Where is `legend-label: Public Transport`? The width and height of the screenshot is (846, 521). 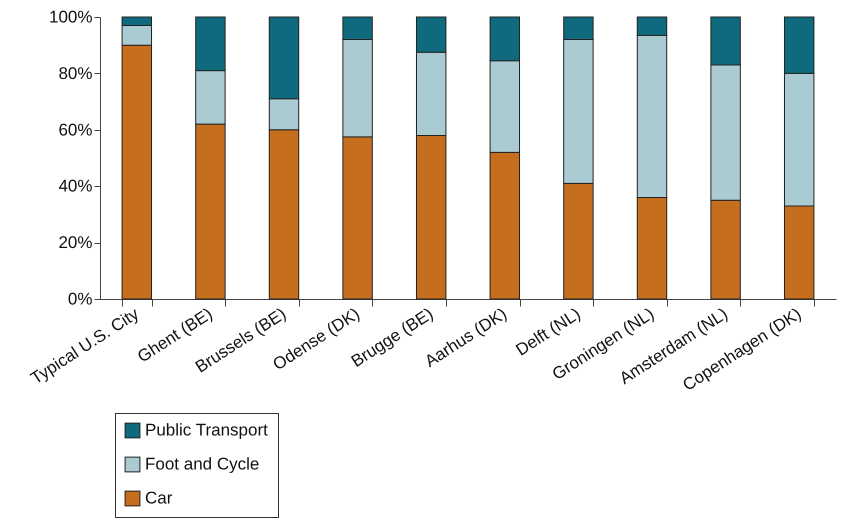 legend-label: Public Transport is located at coordinates (206, 430).